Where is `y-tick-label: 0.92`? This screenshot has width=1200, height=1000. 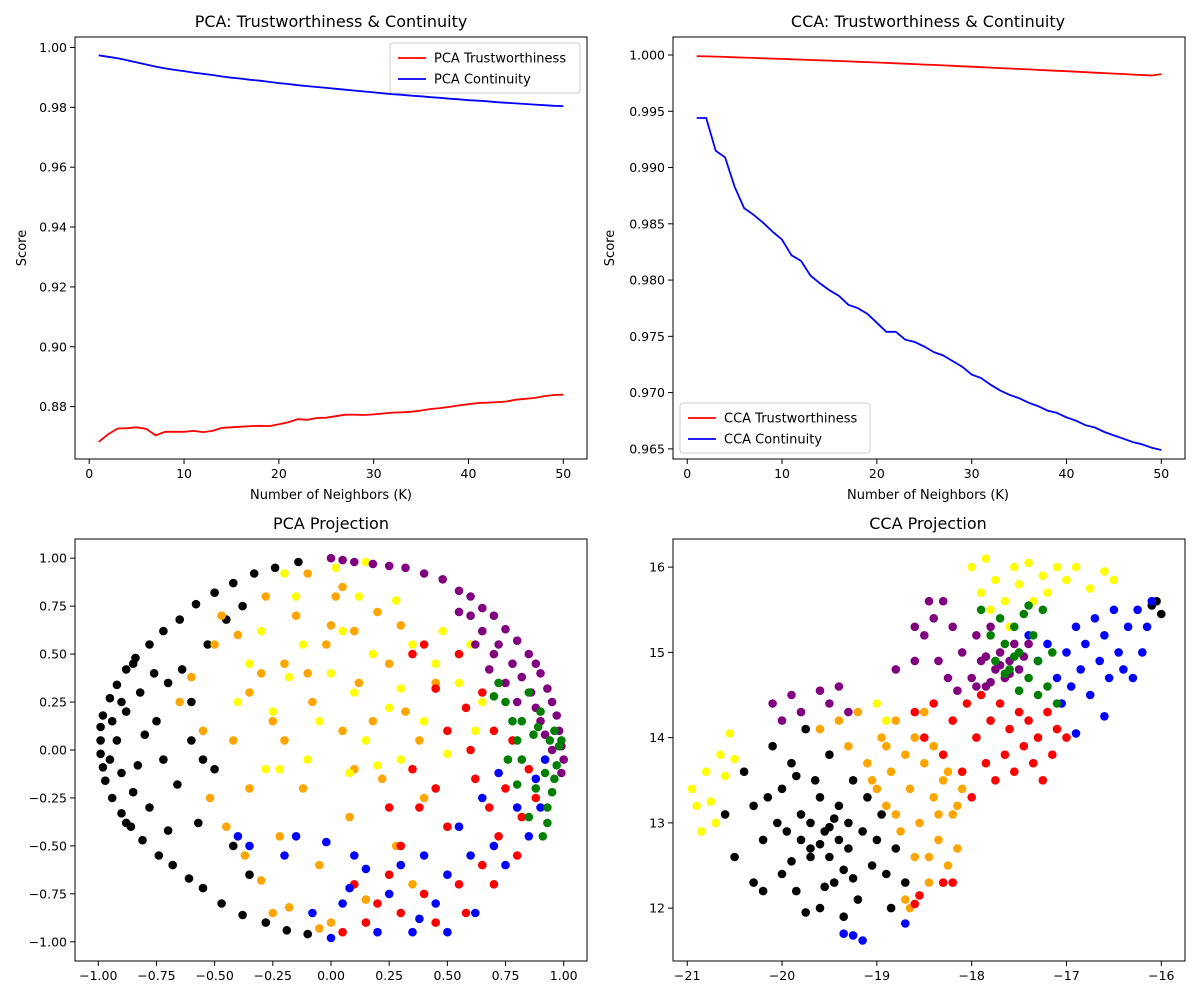
y-tick-label: 0.92 is located at coordinates (53, 286).